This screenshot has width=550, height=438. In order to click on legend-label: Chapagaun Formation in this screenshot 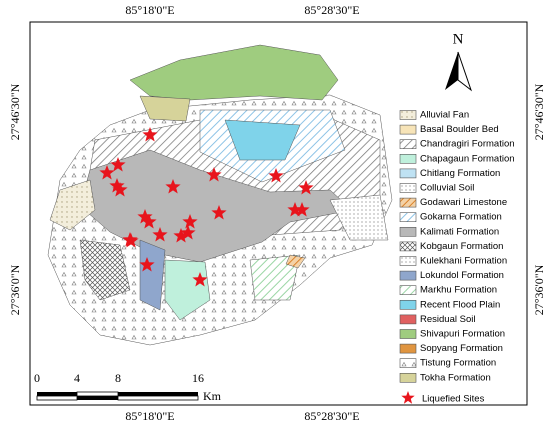, I will do `click(467, 158)`.